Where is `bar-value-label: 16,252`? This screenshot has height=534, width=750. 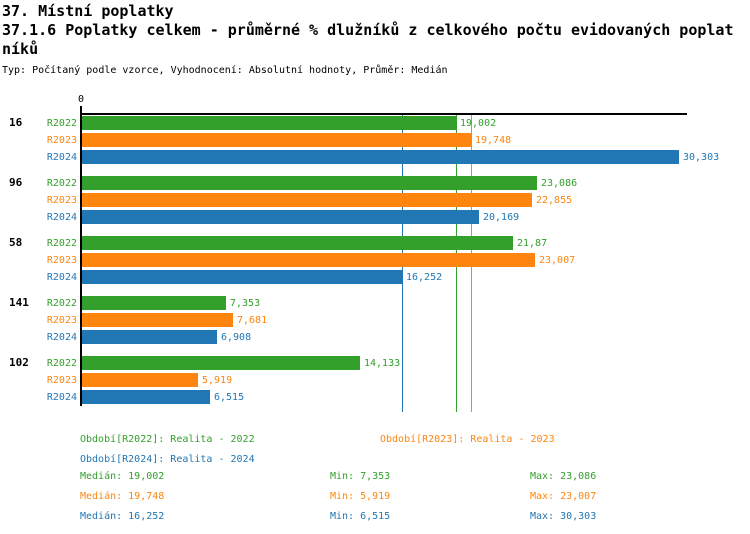
bar-value-label: 16,252 is located at coordinates (424, 277).